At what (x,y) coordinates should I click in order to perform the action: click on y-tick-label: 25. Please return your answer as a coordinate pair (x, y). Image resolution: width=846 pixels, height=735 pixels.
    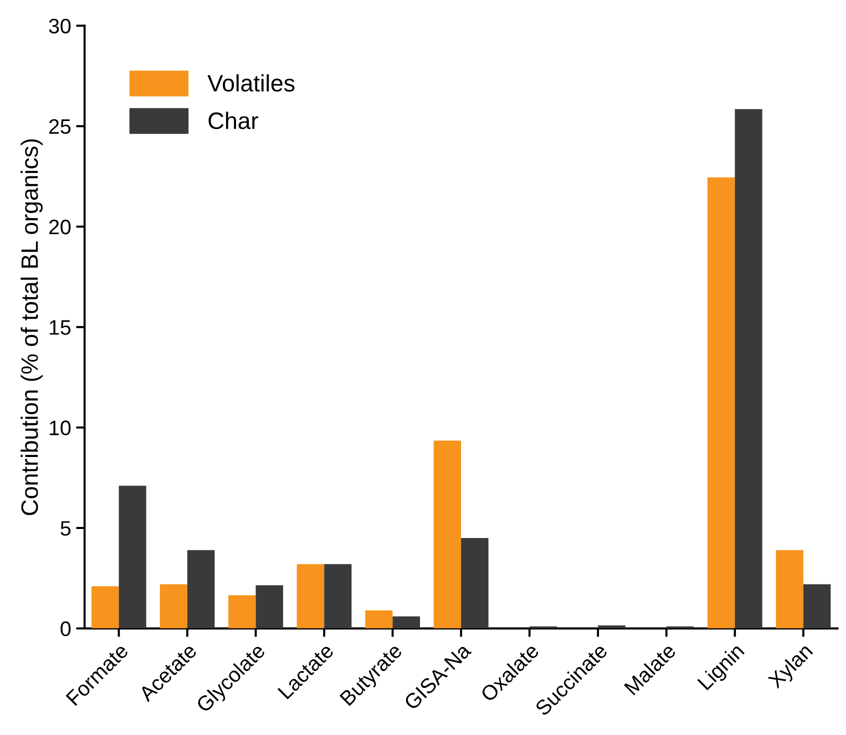
    Looking at the image, I should click on (60, 126).